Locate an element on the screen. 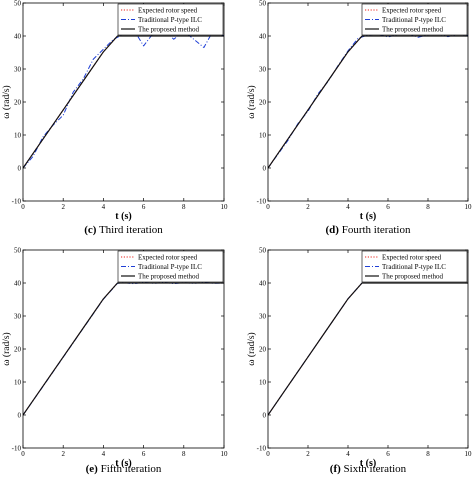 The image size is (474, 481). panel-caption: (d) Fourth iteration is located at coordinates (368, 230).